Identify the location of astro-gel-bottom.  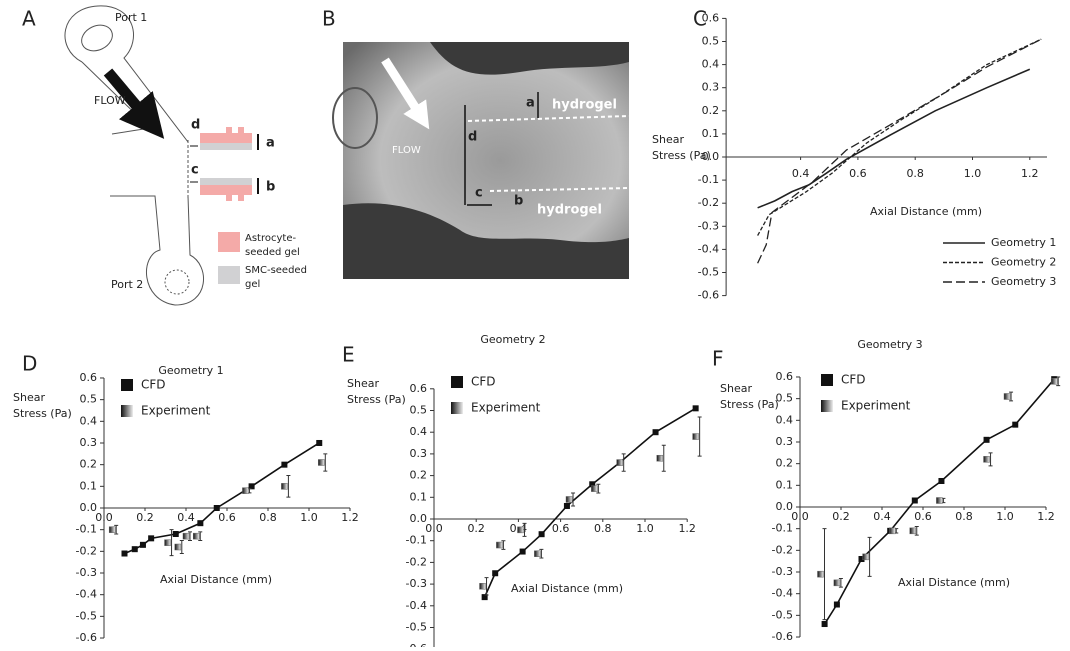
(226, 190).